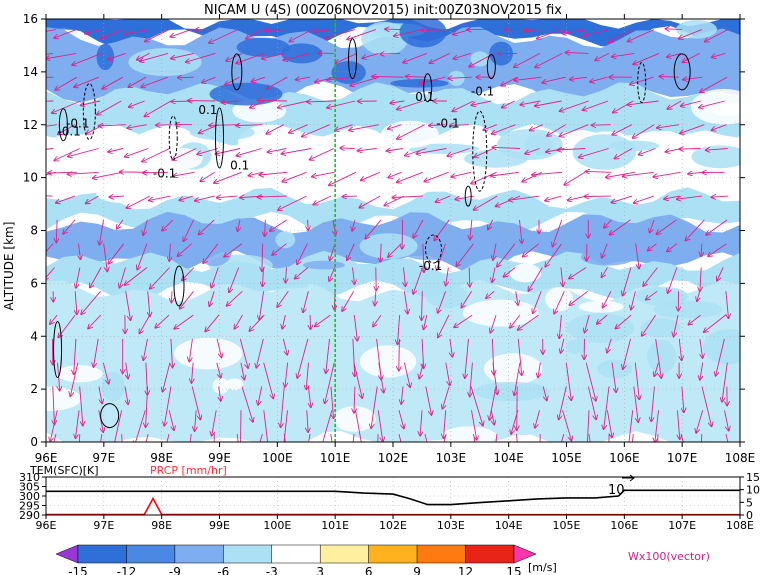 The width and height of the screenshot is (767, 575). Describe the element at coordinates (151, 554) in the screenshot. I see `colorbar-box` at that location.